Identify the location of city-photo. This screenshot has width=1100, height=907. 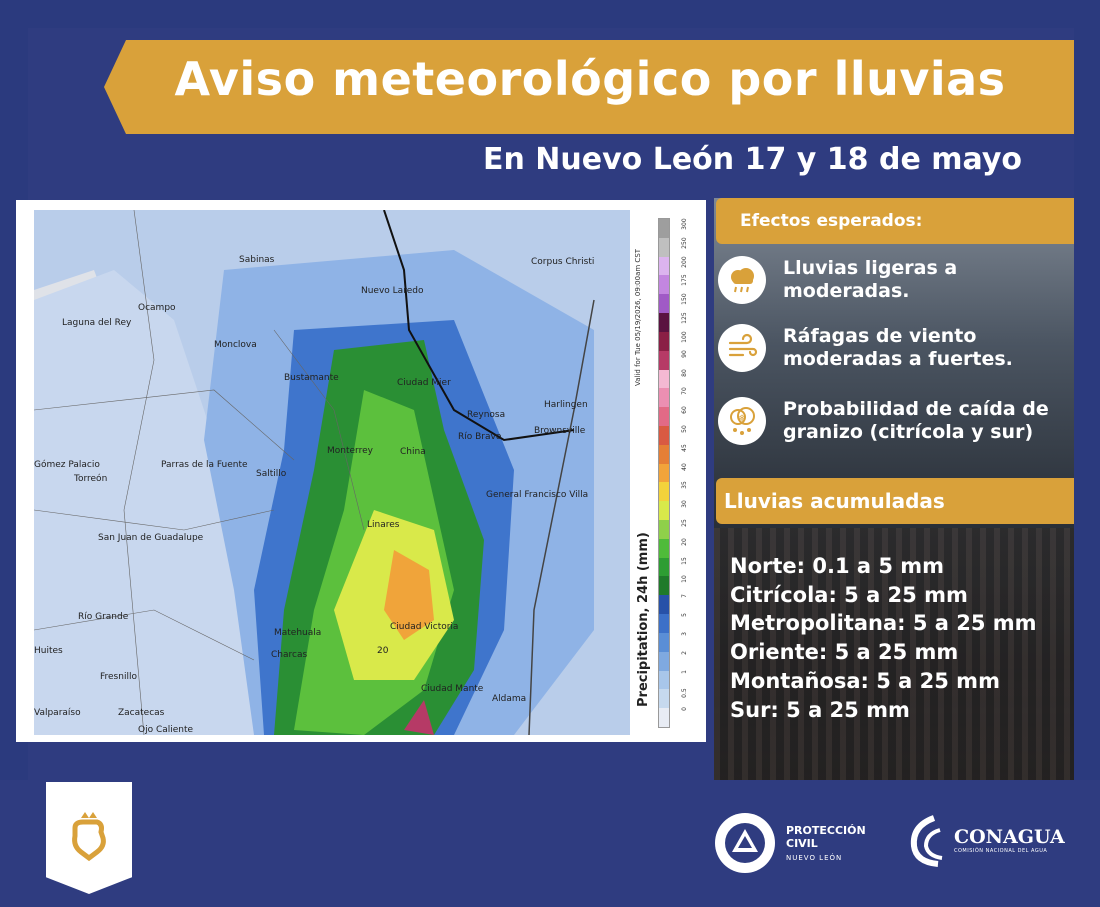
(894, 654).